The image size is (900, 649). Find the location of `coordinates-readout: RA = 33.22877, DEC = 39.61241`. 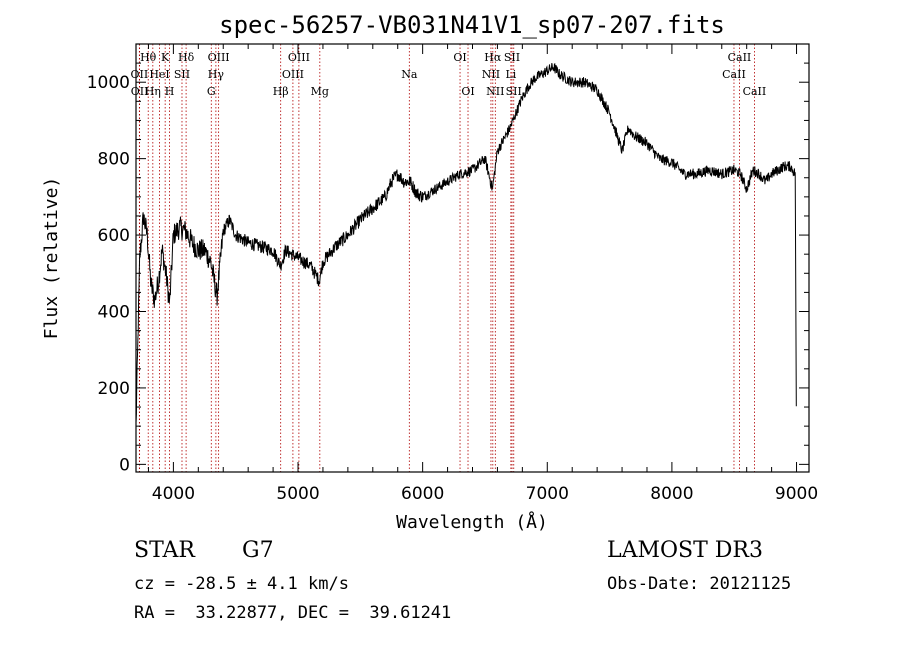

coordinates-readout: RA = 33.22877, DEC = 39.61241 is located at coordinates (293, 613).